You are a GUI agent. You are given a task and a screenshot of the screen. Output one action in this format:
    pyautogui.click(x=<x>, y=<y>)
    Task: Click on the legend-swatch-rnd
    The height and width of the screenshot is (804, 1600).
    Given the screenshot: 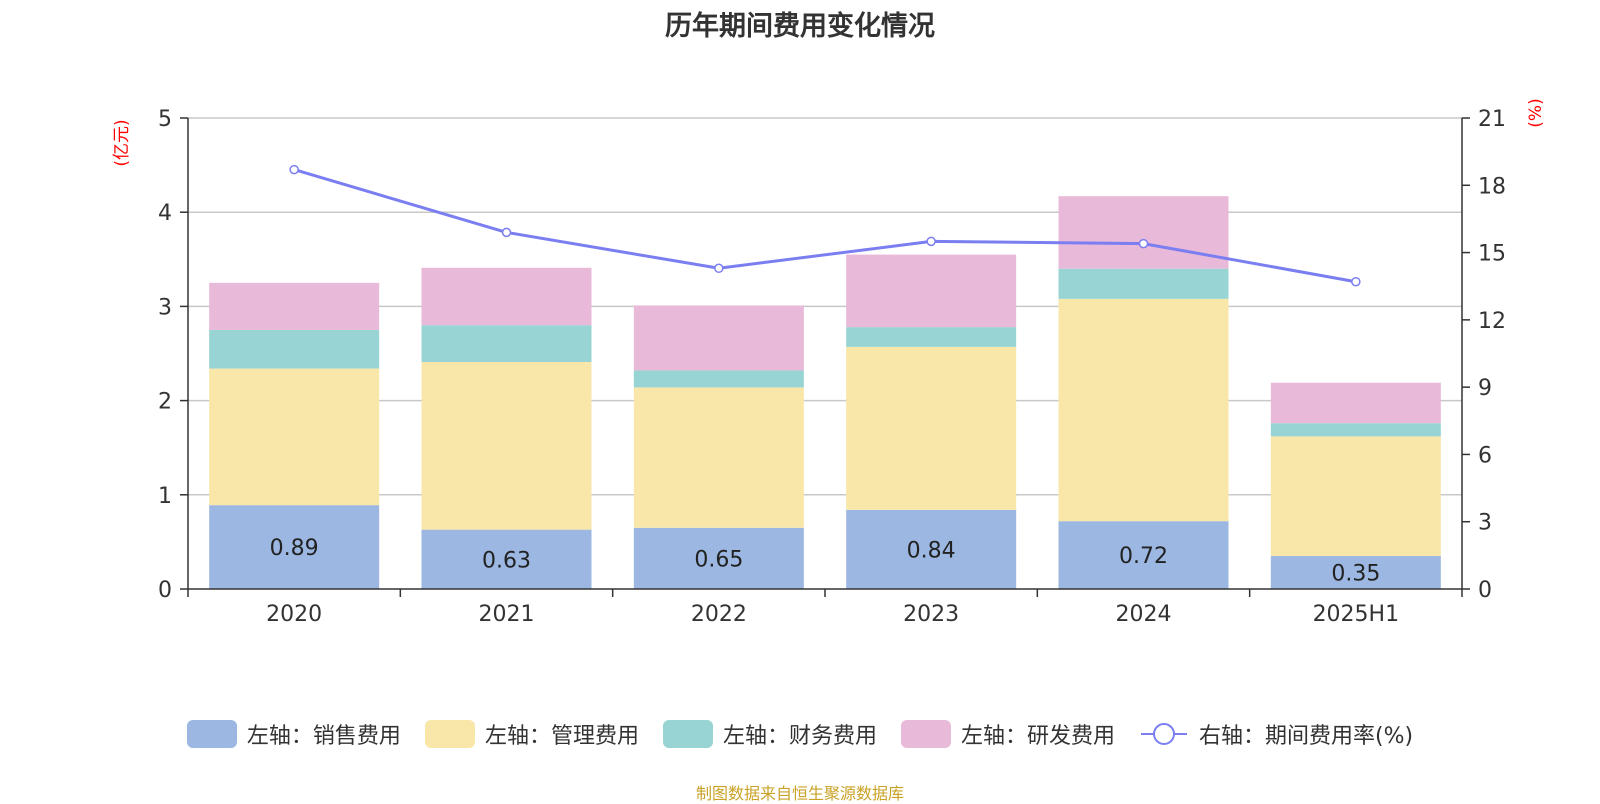 What is the action you would take?
    pyautogui.click(x=925, y=734)
    